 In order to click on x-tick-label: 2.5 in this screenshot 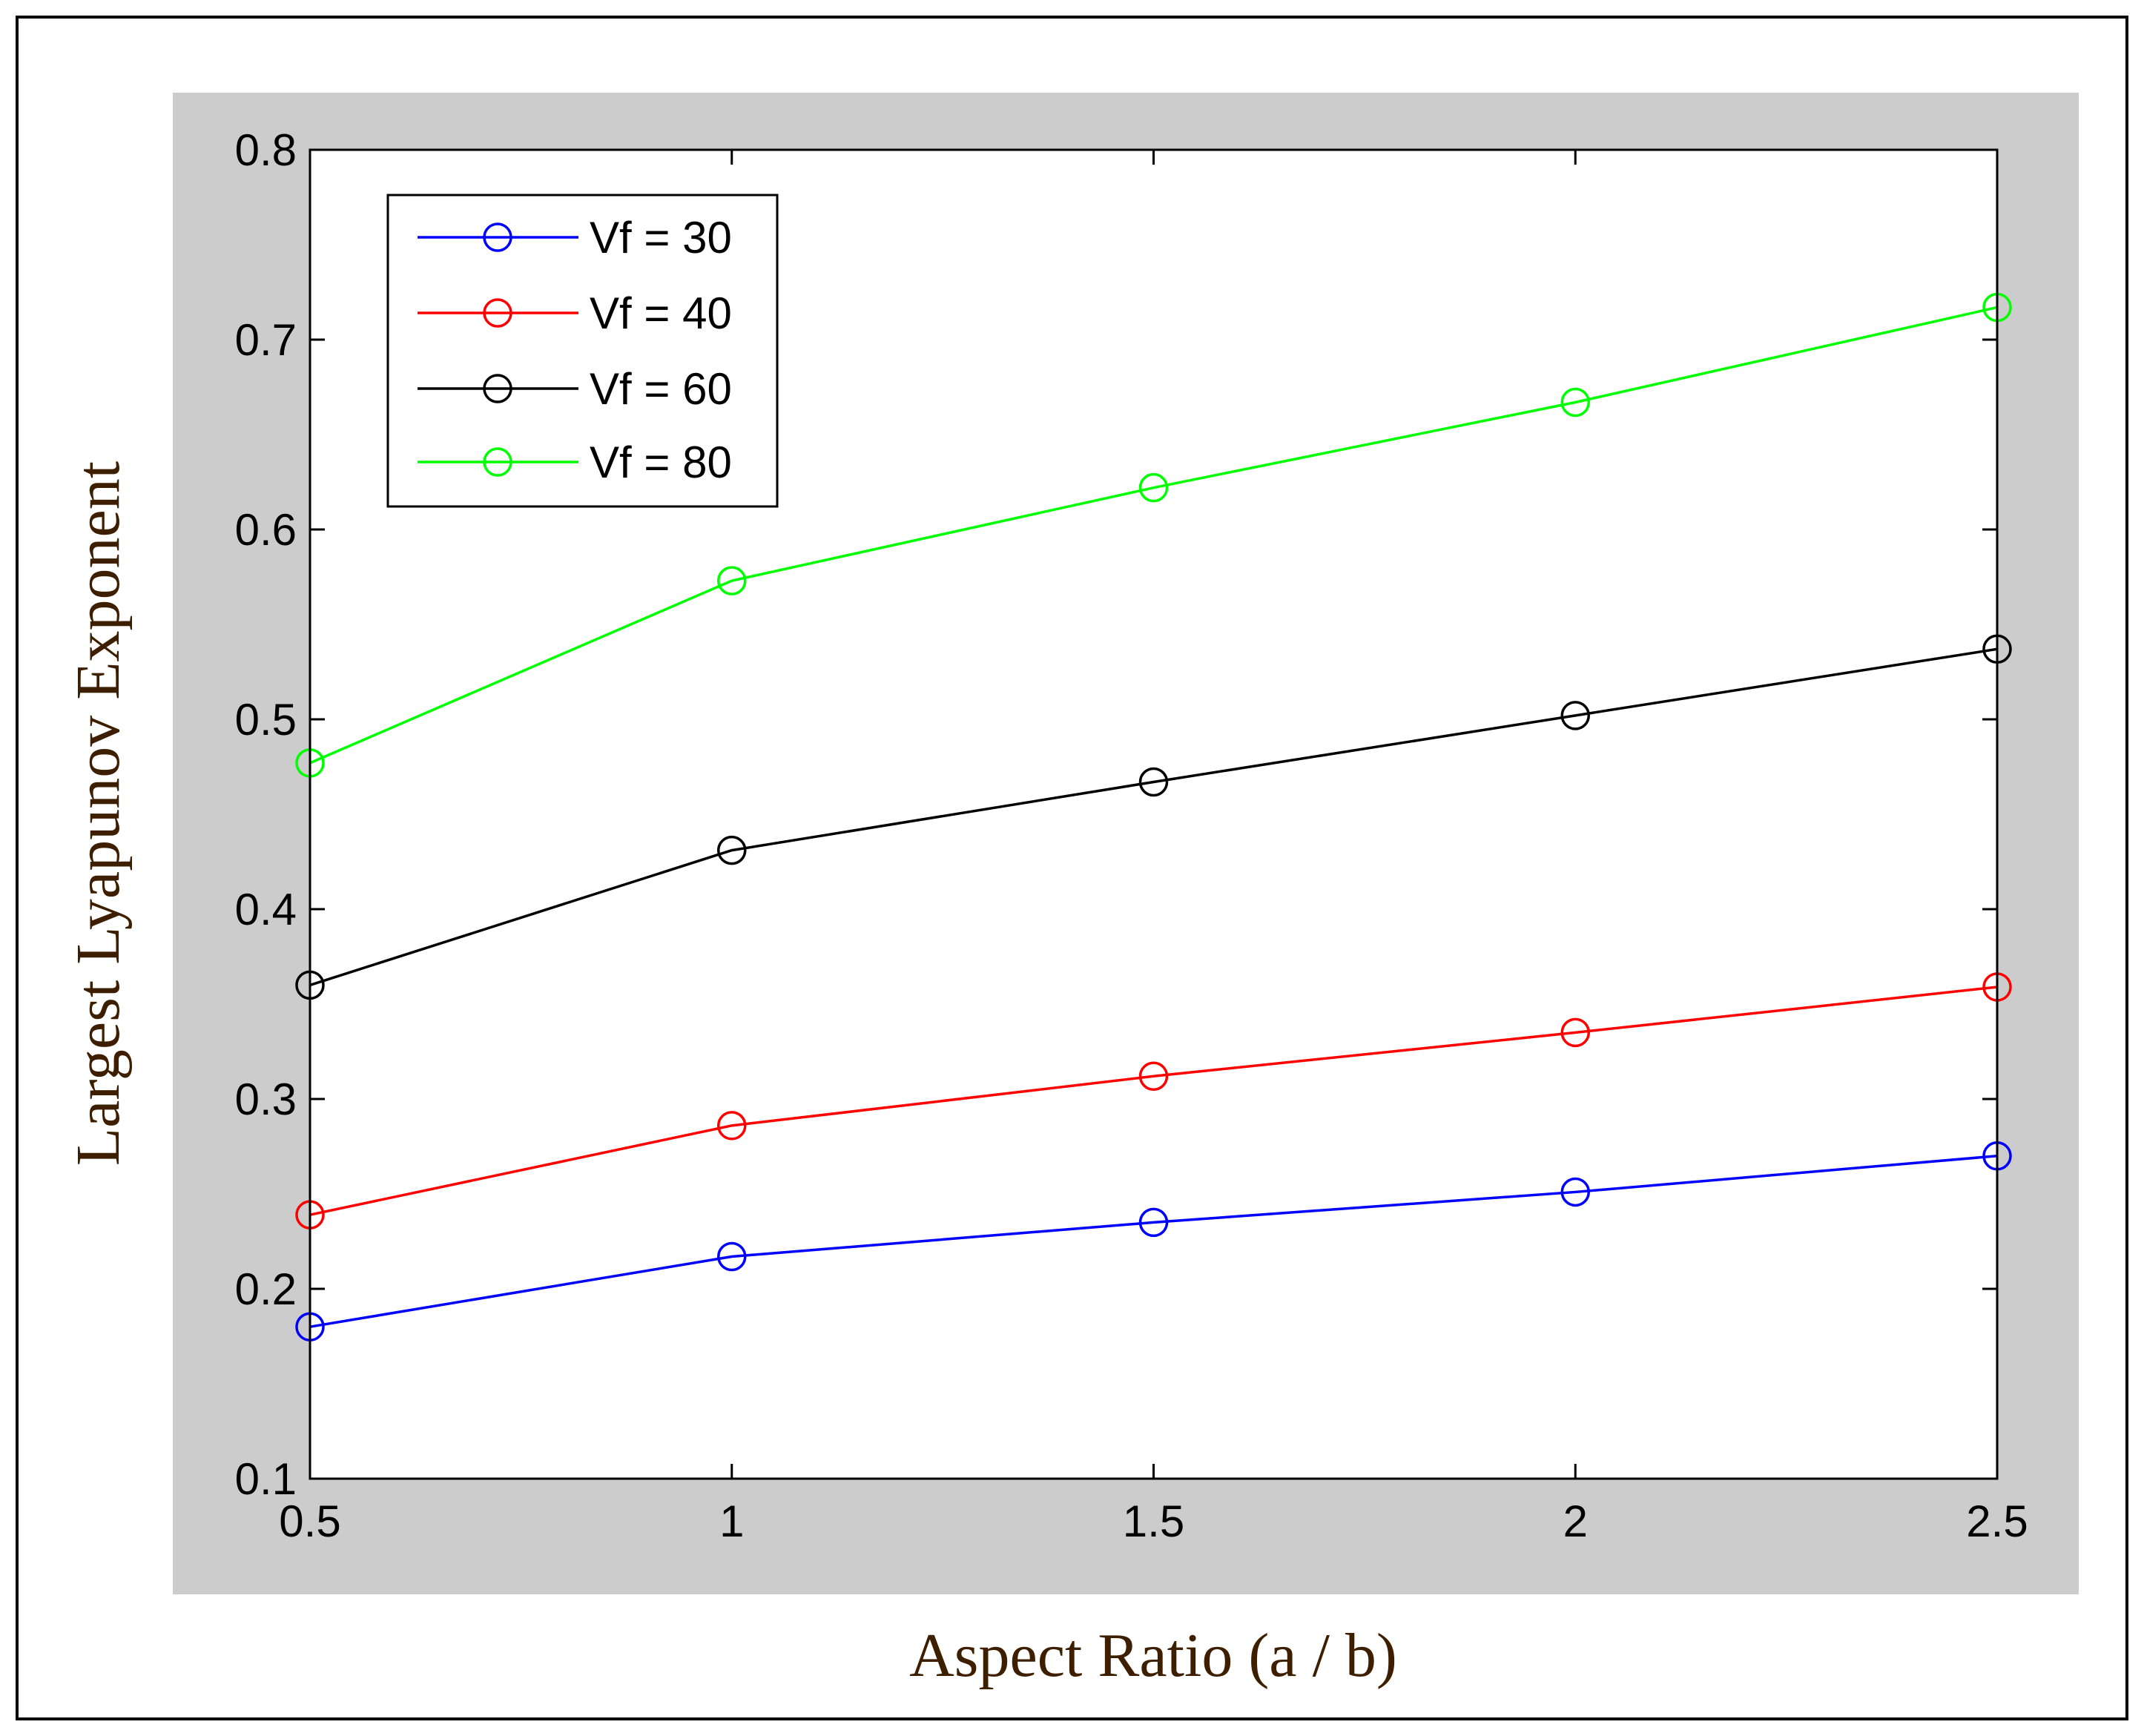, I will do `click(1997, 1521)`.